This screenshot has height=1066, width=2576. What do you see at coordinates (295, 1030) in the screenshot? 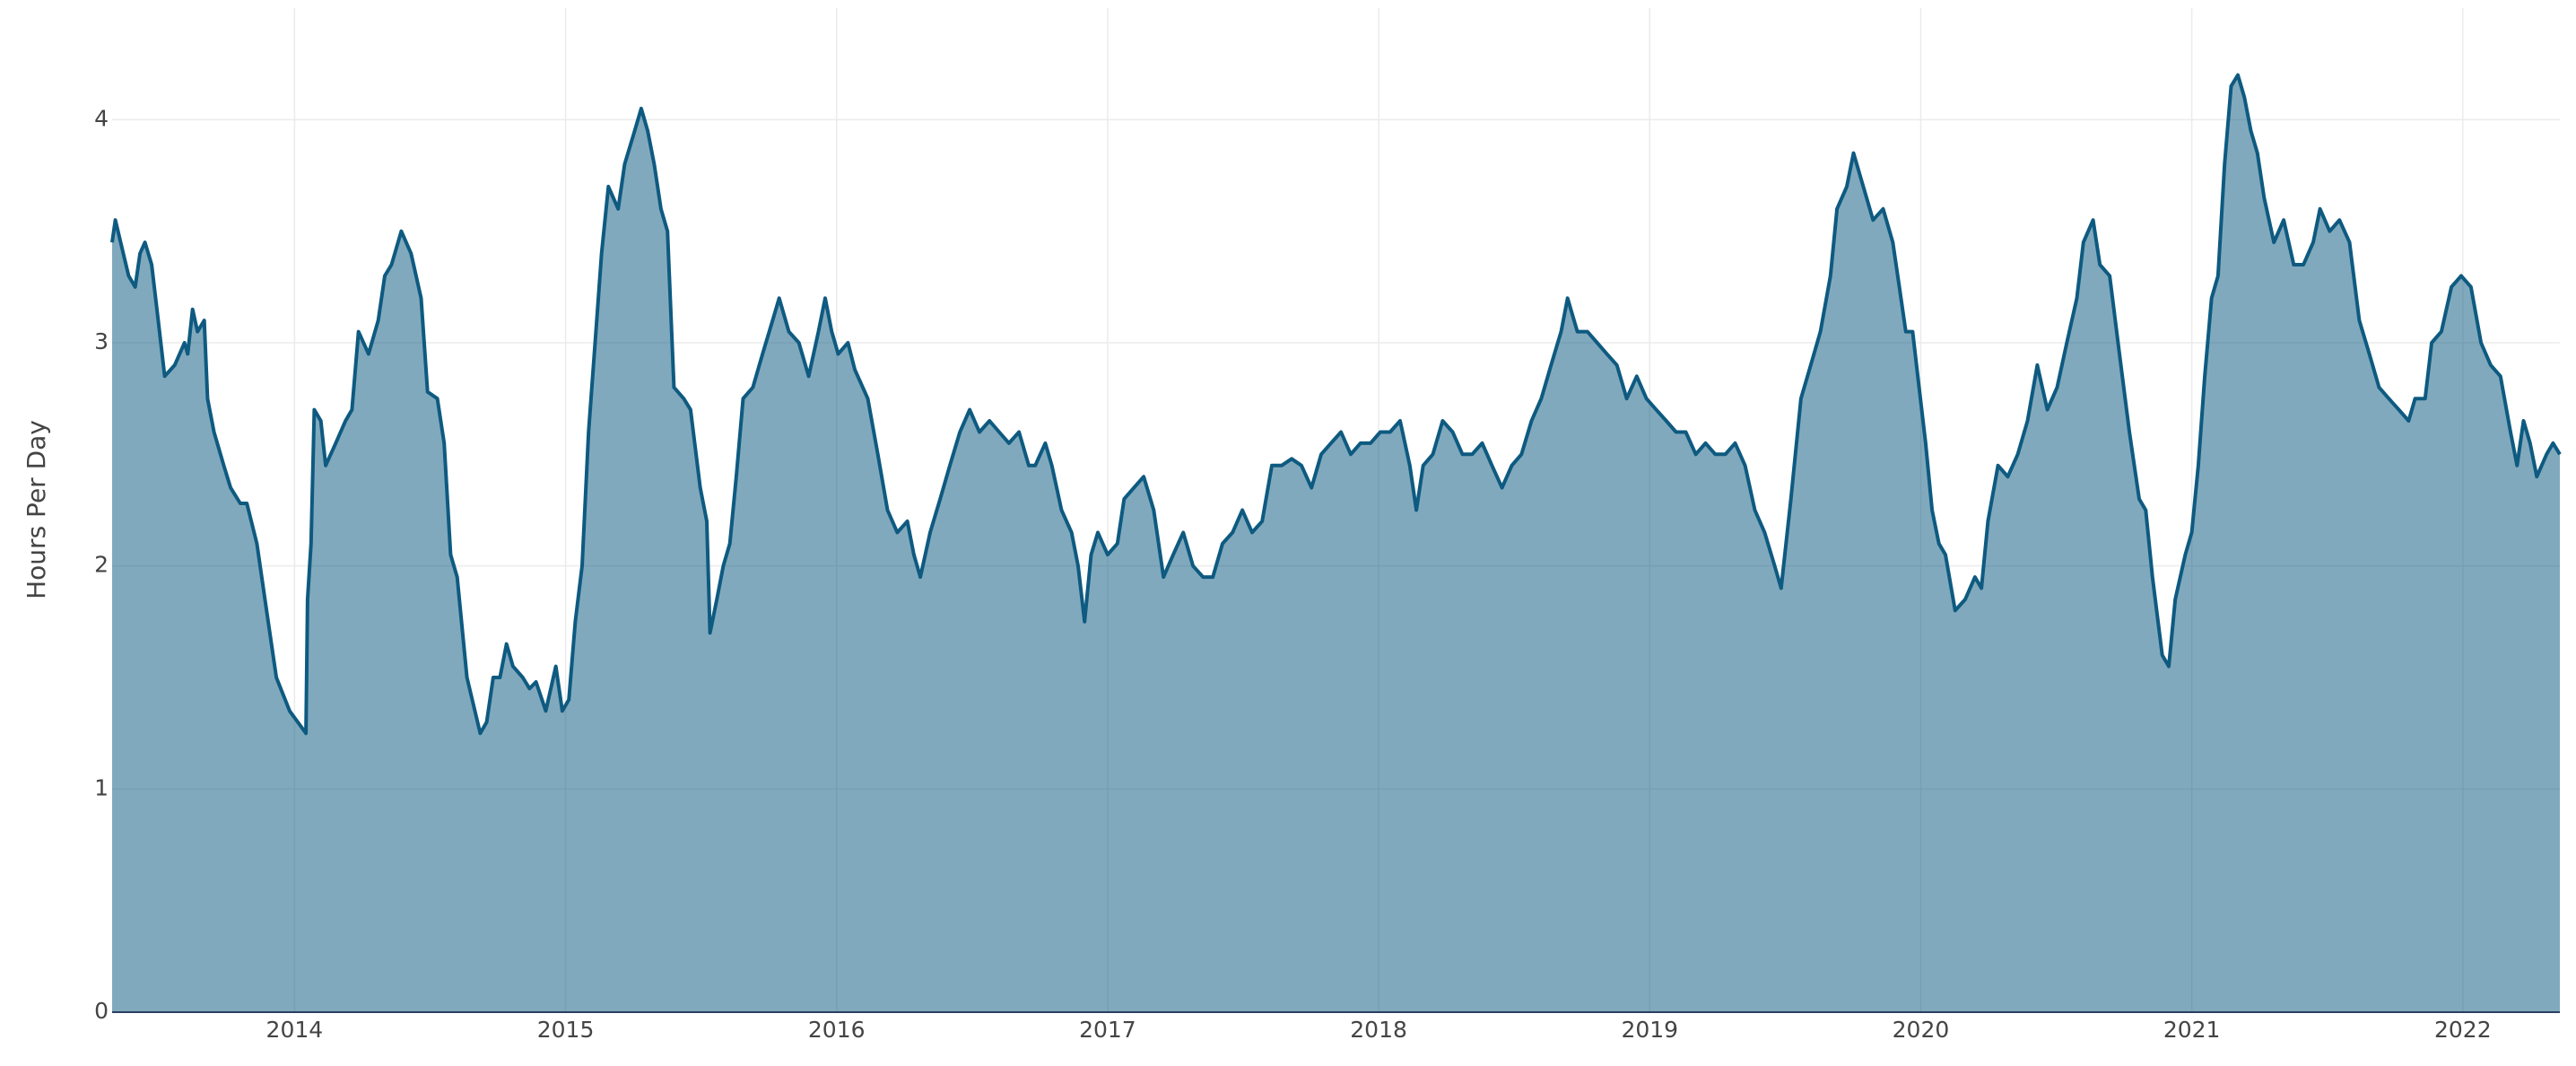
I see `x-tick-label: 2014` at bounding box center [295, 1030].